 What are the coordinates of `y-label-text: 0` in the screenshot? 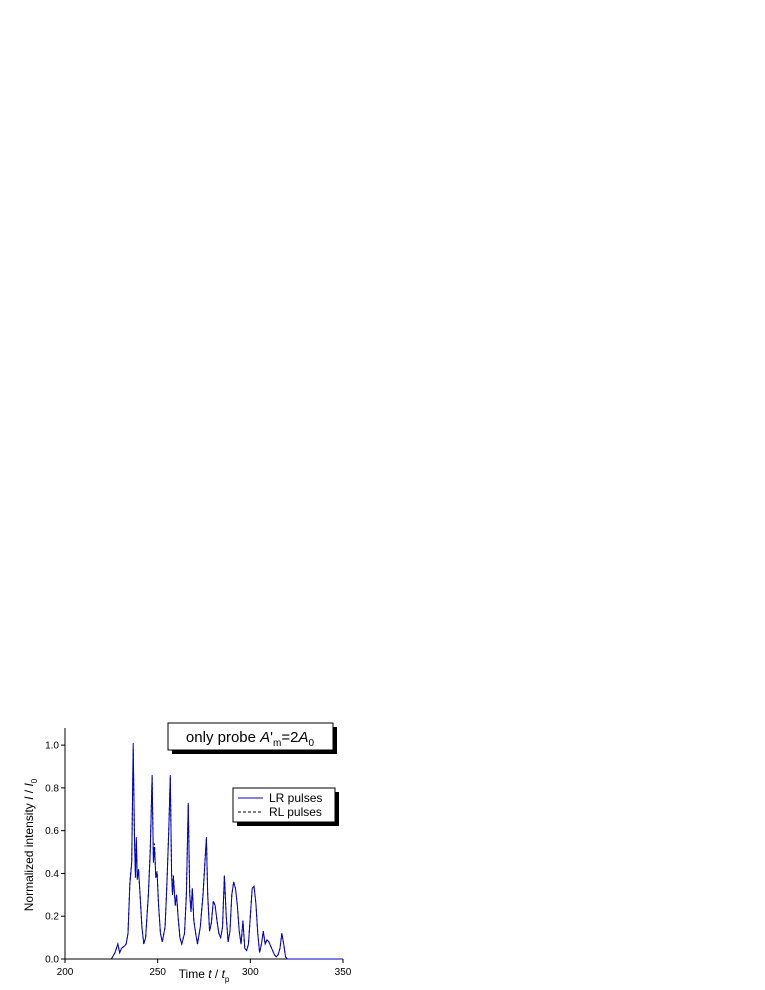 It's located at (34, 780).